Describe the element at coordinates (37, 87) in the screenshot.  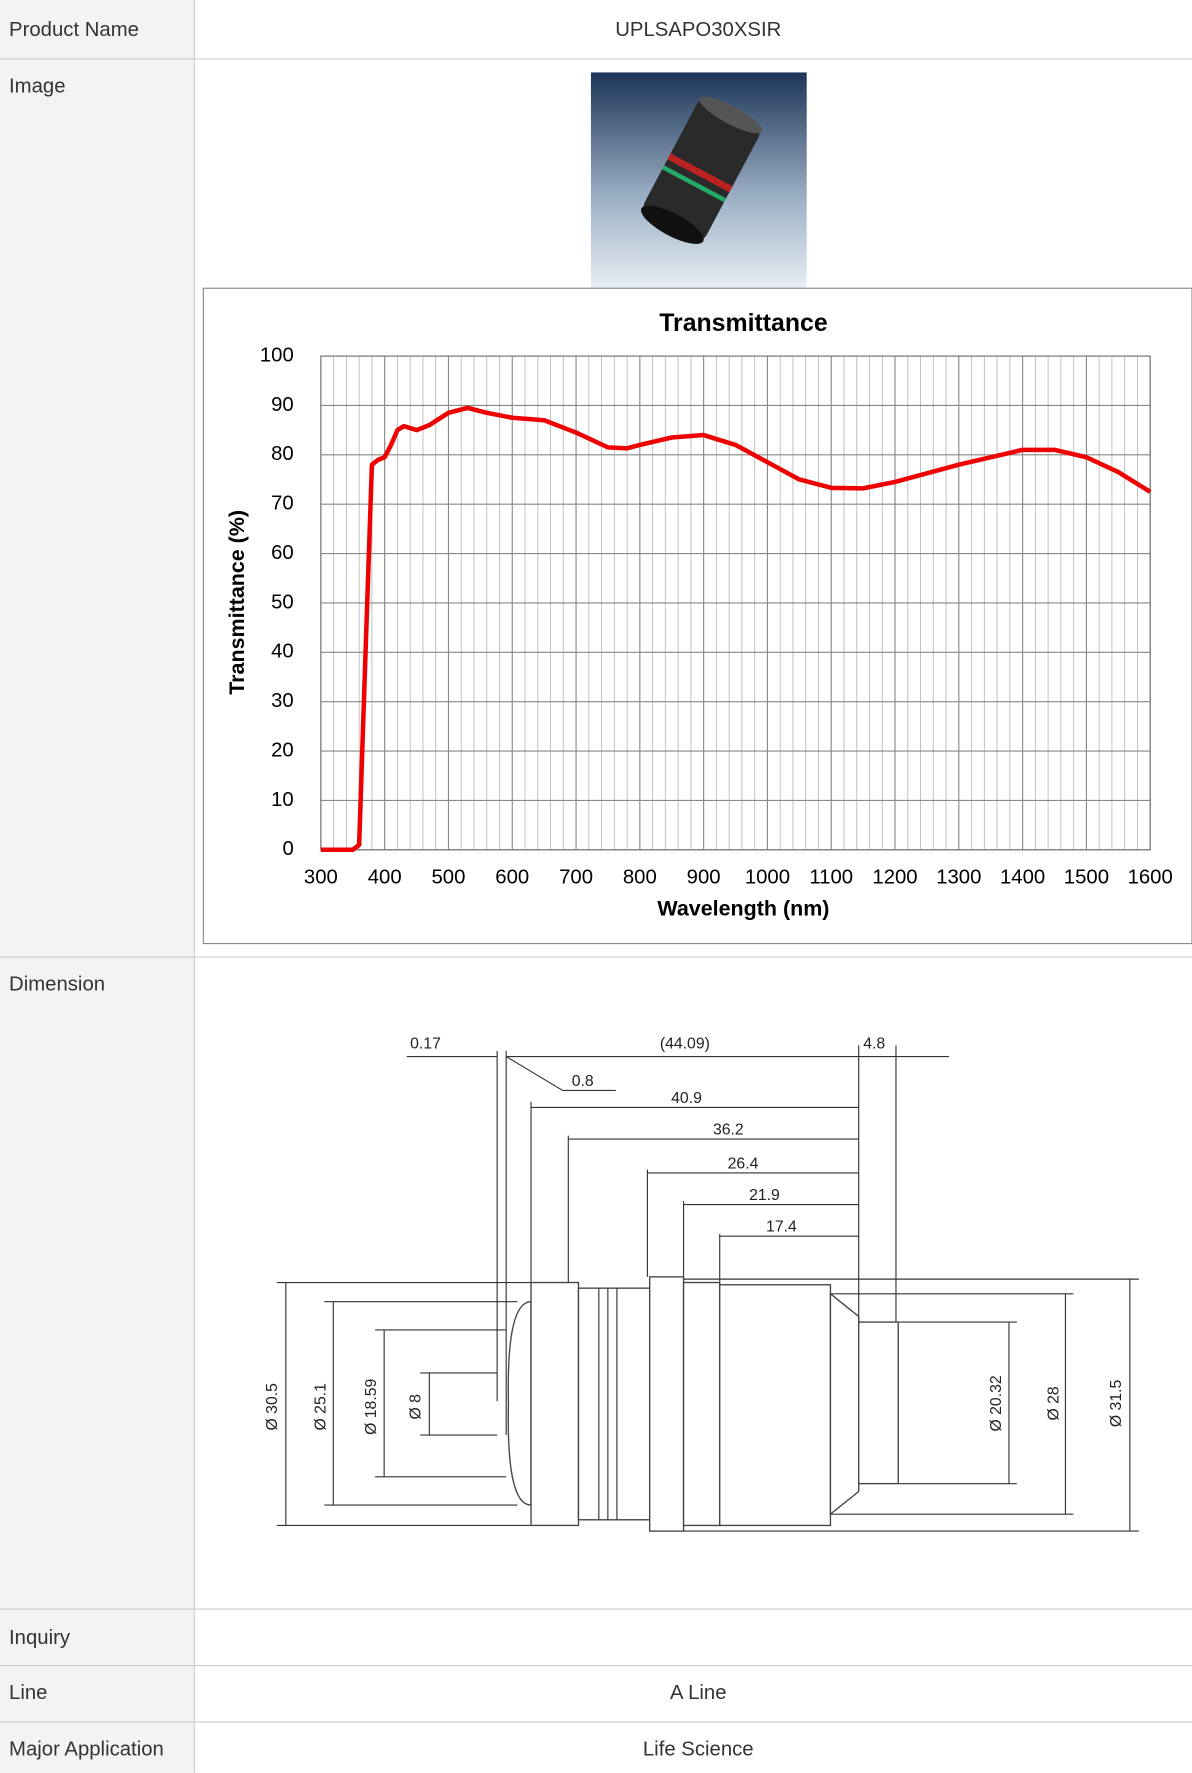
I see `row-label: Image` at that location.